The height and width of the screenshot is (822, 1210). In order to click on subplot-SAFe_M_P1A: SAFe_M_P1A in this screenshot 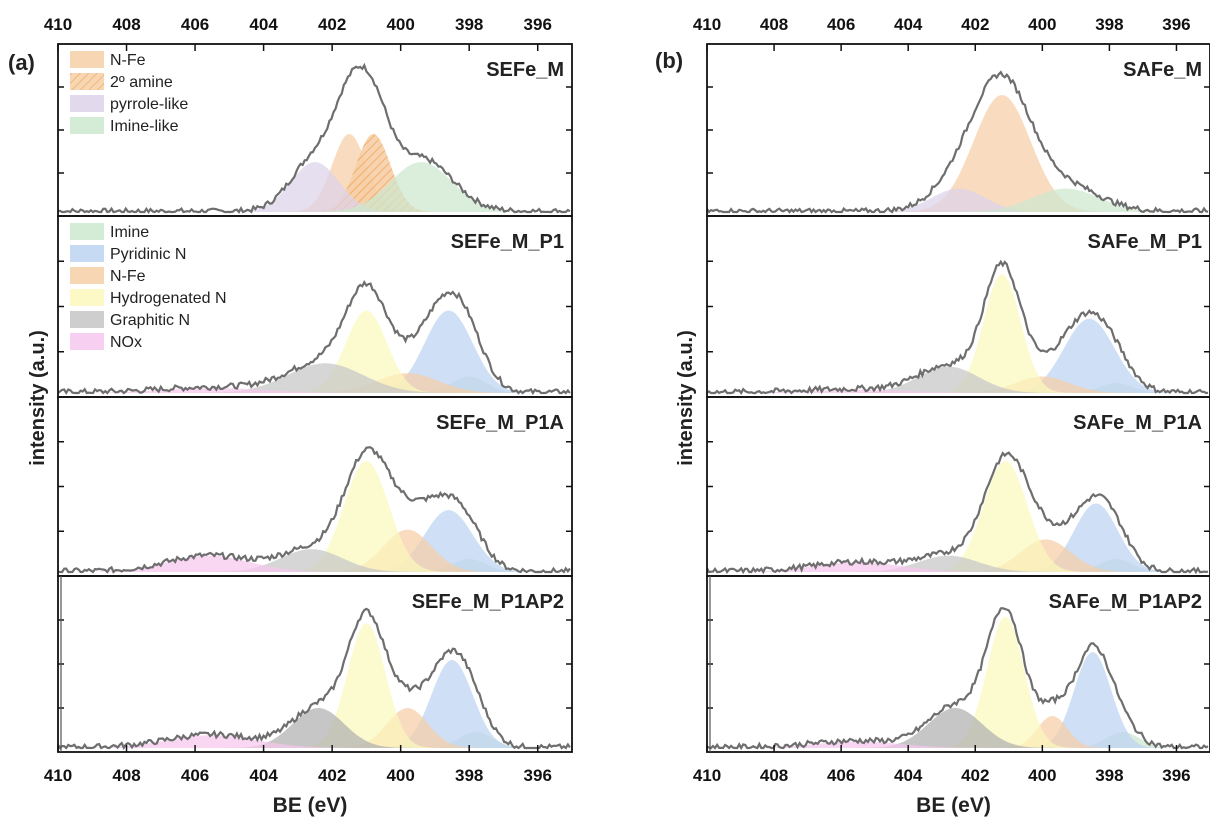, I will do `click(958, 486)`.